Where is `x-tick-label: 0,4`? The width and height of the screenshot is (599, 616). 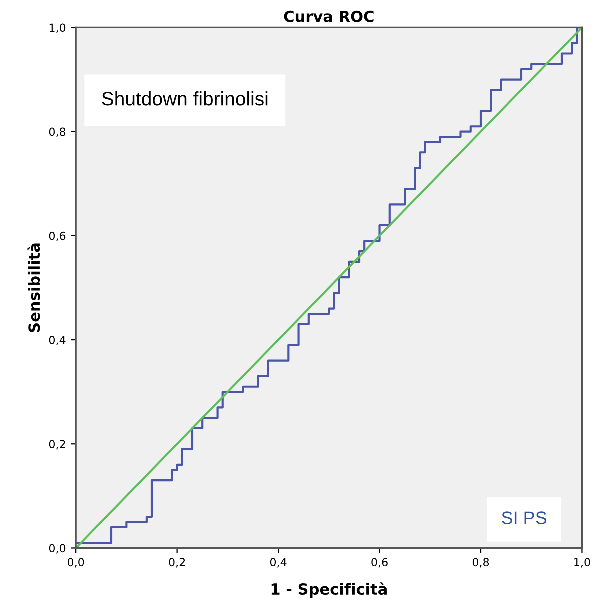
x-tick-label: 0,4 is located at coordinates (278, 563).